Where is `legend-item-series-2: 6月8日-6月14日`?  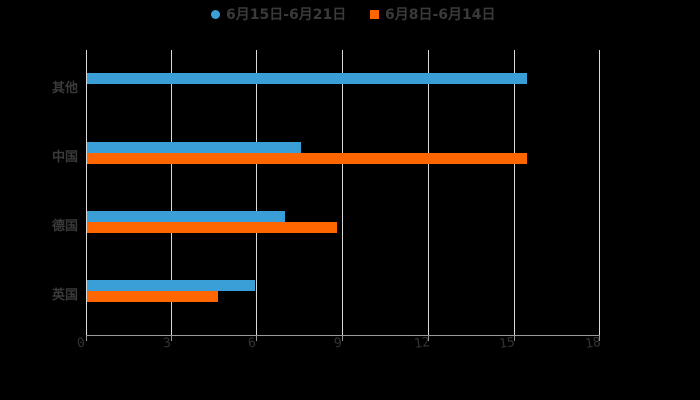
legend-item-series-2: 6月8日-6月14日 is located at coordinates (433, 14).